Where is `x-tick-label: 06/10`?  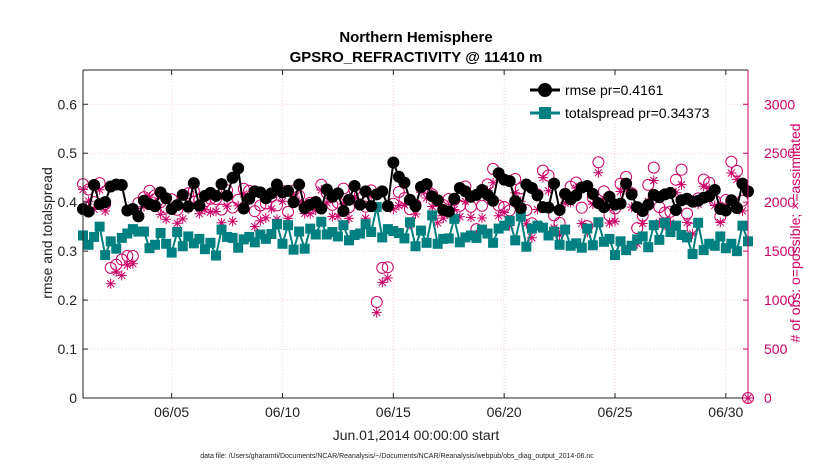
x-tick-label: 06/10 is located at coordinates (282, 412).